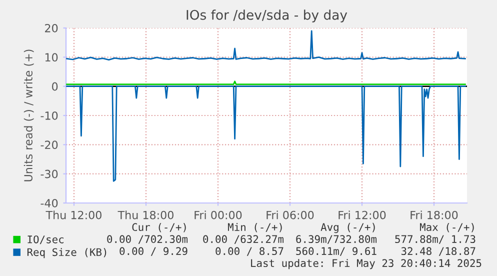  Describe the element at coordinates (434, 215) in the screenshot. I see `x-tick-label: Fri 18:00` at that location.